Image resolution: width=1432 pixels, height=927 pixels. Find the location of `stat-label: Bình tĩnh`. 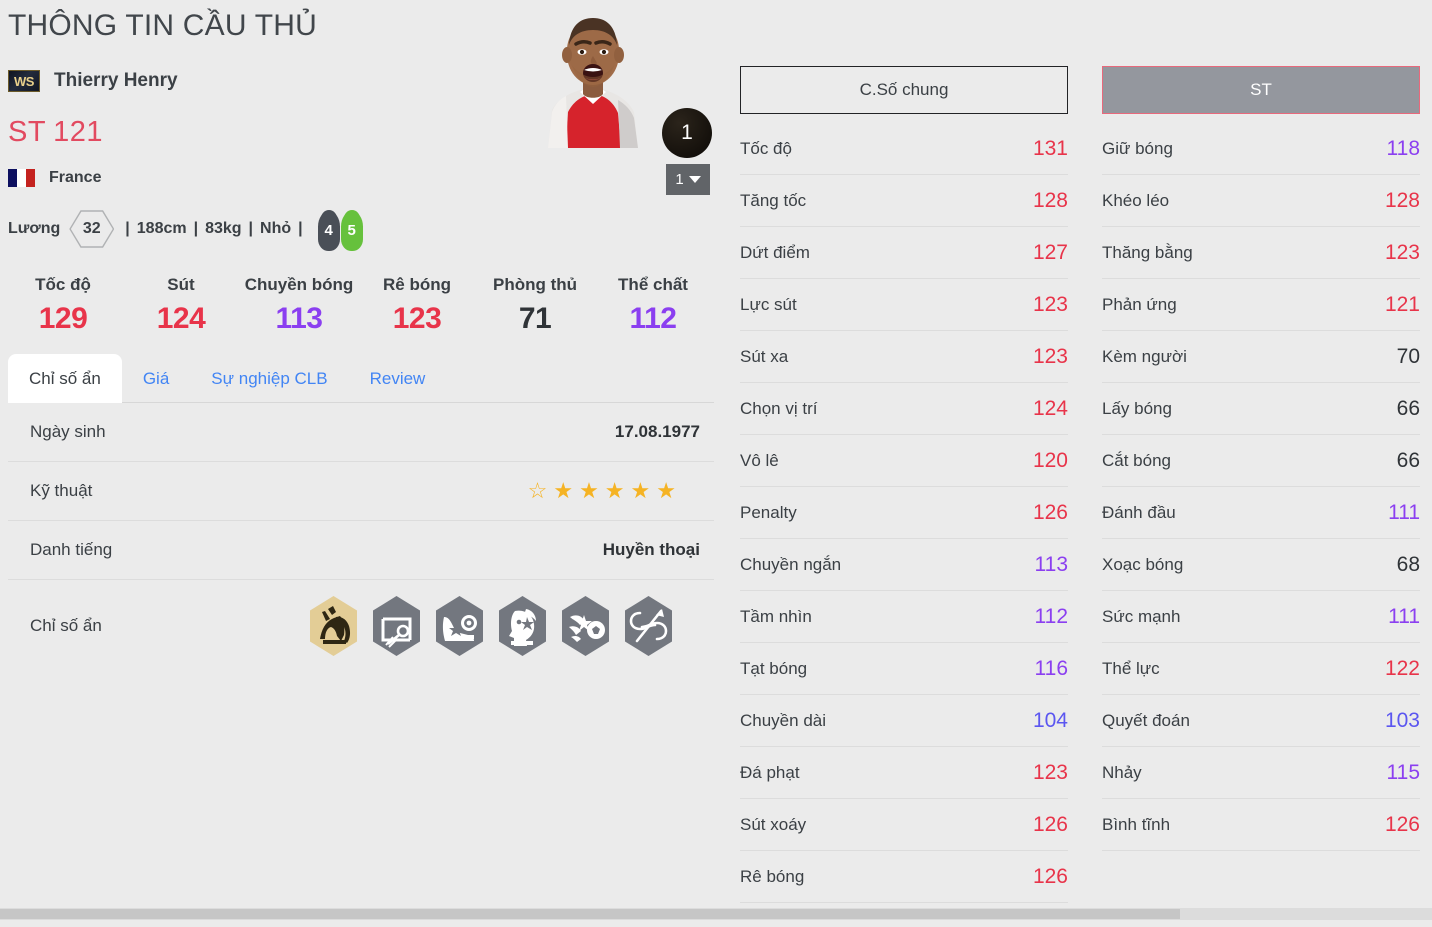

stat-label: Bình tĩnh is located at coordinates (1136, 824).